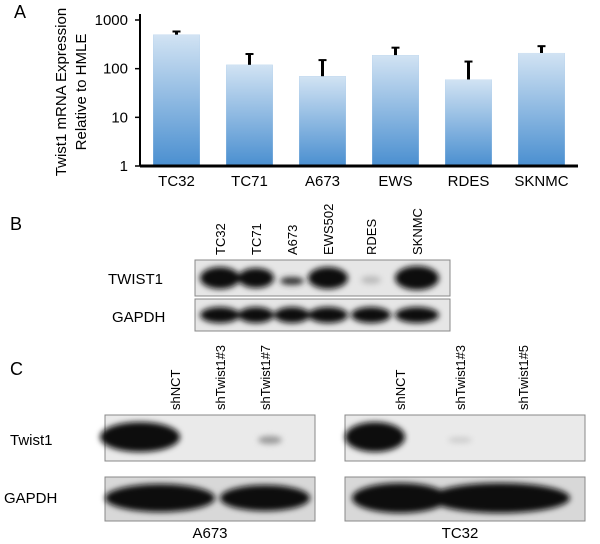 This screenshot has height=544, width=600. Describe the element at coordinates (249, 181) in the screenshot. I see `x-tick-label: TC71` at that location.